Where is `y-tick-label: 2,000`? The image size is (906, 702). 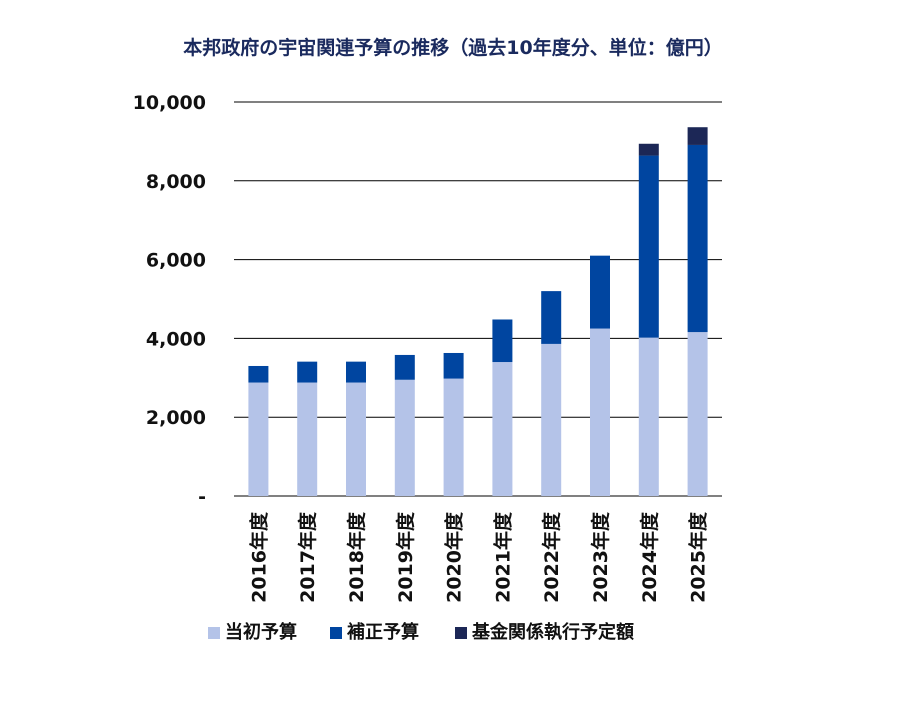
y-tick-label: 2,000 is located at coordinates (176, 418).